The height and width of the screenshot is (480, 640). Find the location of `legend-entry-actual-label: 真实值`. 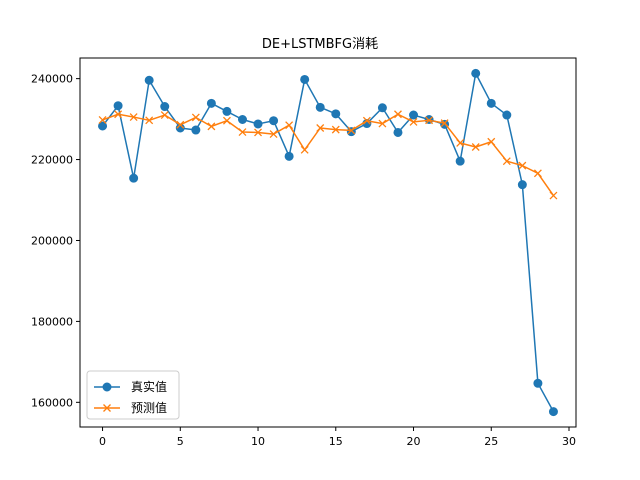

legend-entry-actual-label: 真实值 is located at coordinates (149, 386).